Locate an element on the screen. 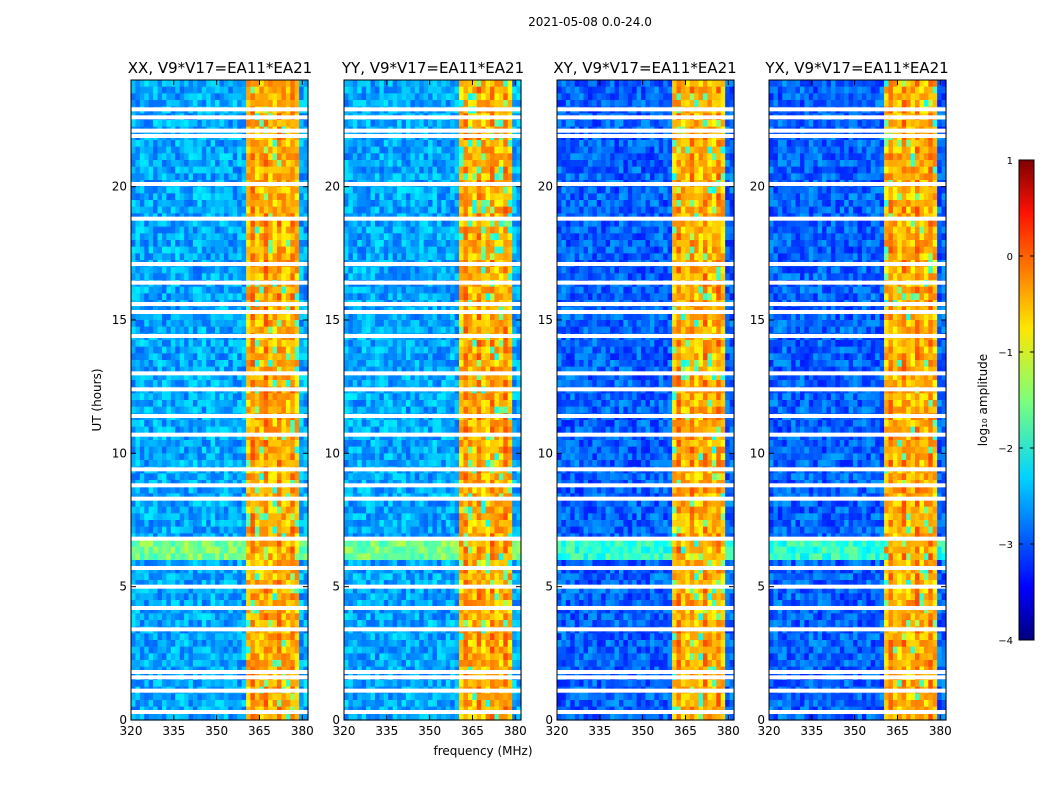 The image size is (1050, 800). panel-title-xx: XX, V9*V17=EA11*EA21 is located at coordinates (220, 68).